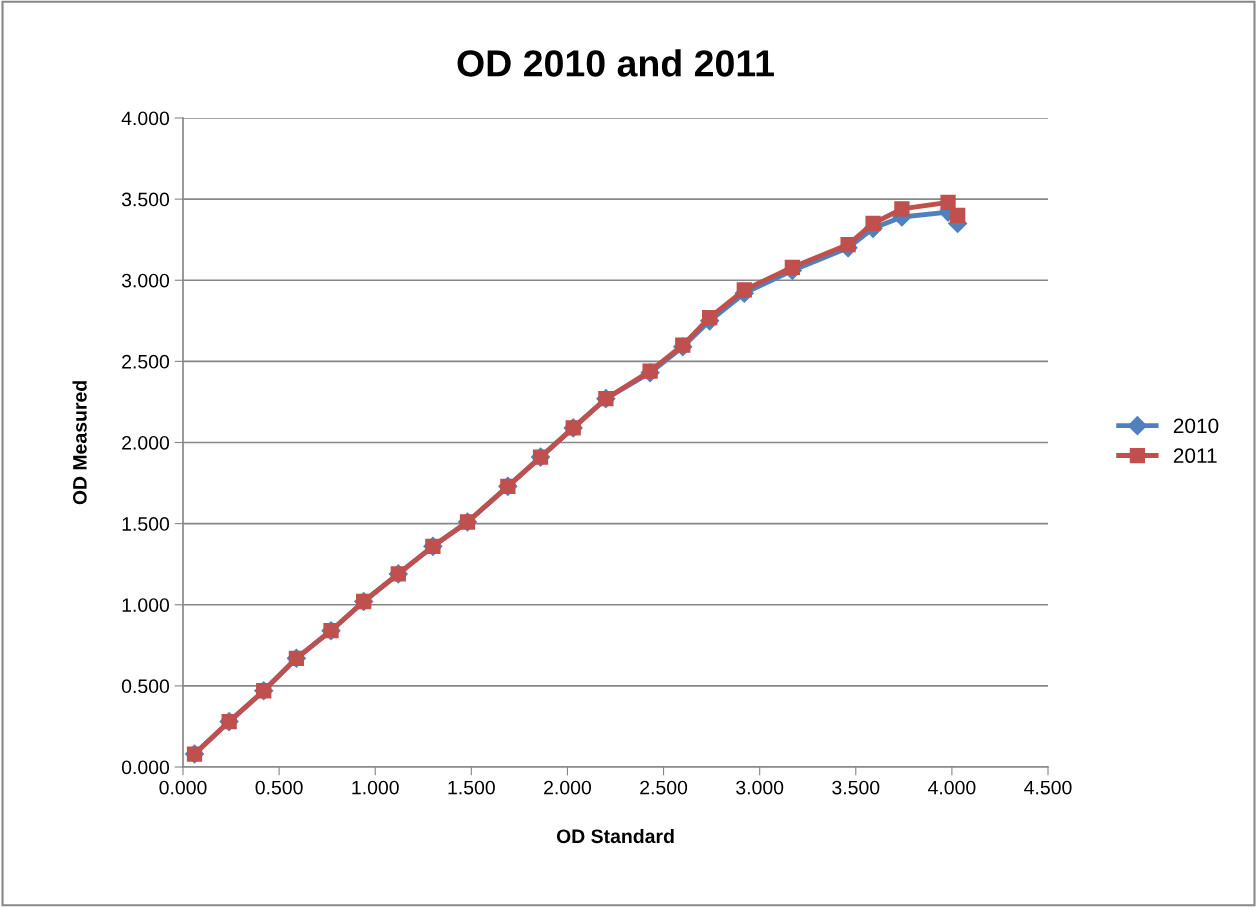 The image size is (1257, 907). What do you see at coordinates (375, 787) in the screenshot?
I see `x-tick-label: 1.000` at bounding box center [375, 787].